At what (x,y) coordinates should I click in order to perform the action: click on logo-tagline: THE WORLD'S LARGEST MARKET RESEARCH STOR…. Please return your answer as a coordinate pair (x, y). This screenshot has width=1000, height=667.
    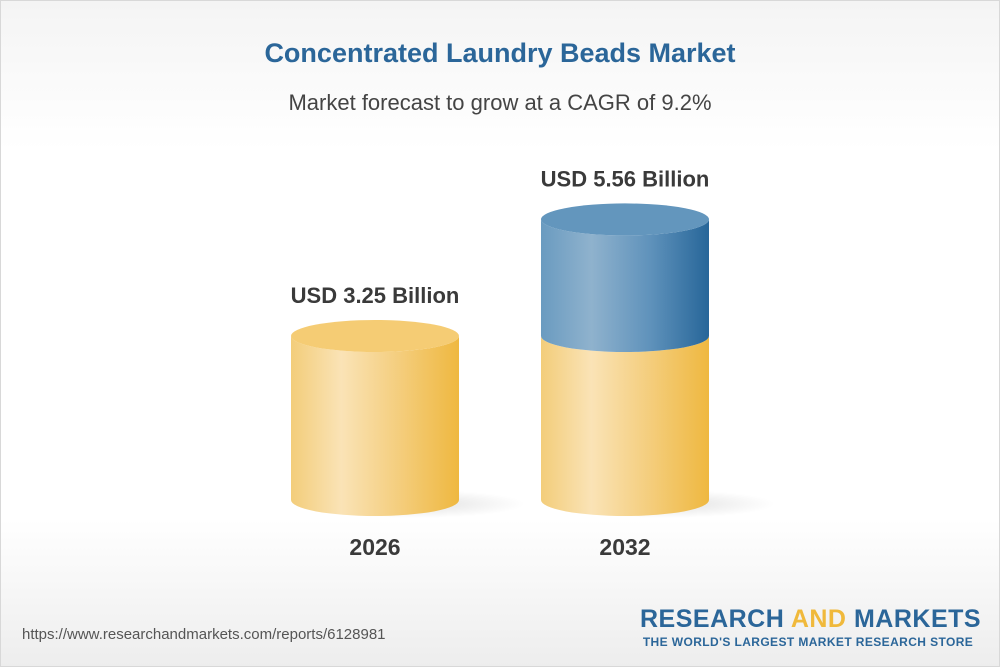
    Looking at the image, I should click on (808, 642).